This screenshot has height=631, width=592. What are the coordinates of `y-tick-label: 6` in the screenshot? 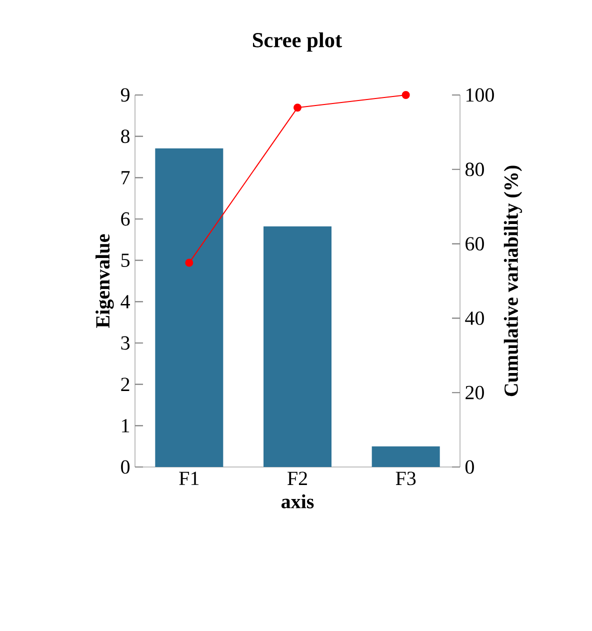 It's located at (125, 219).